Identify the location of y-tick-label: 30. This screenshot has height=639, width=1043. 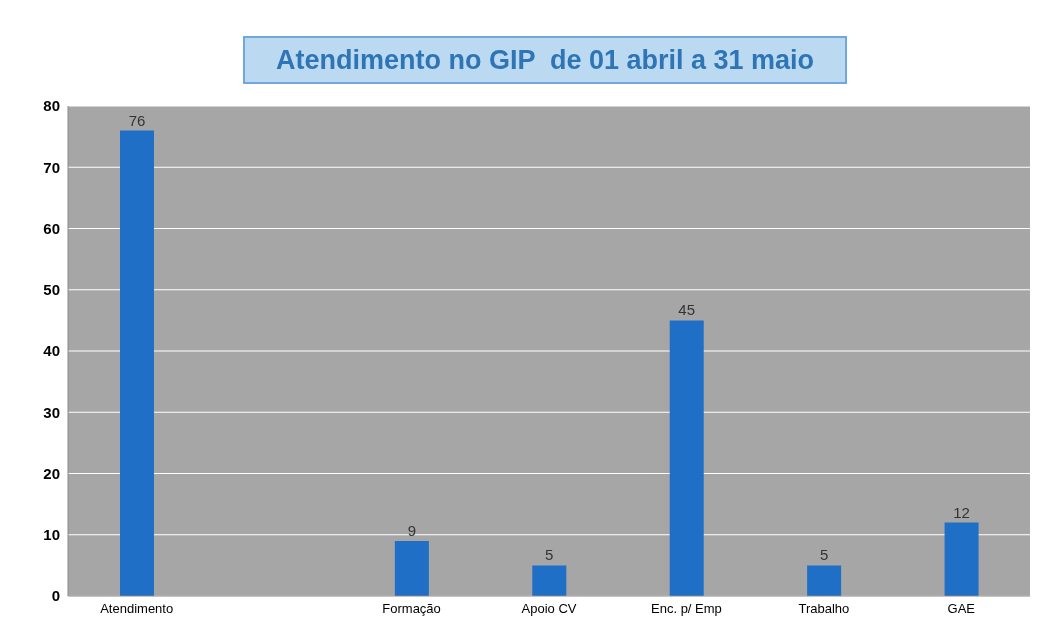
(51, 412).